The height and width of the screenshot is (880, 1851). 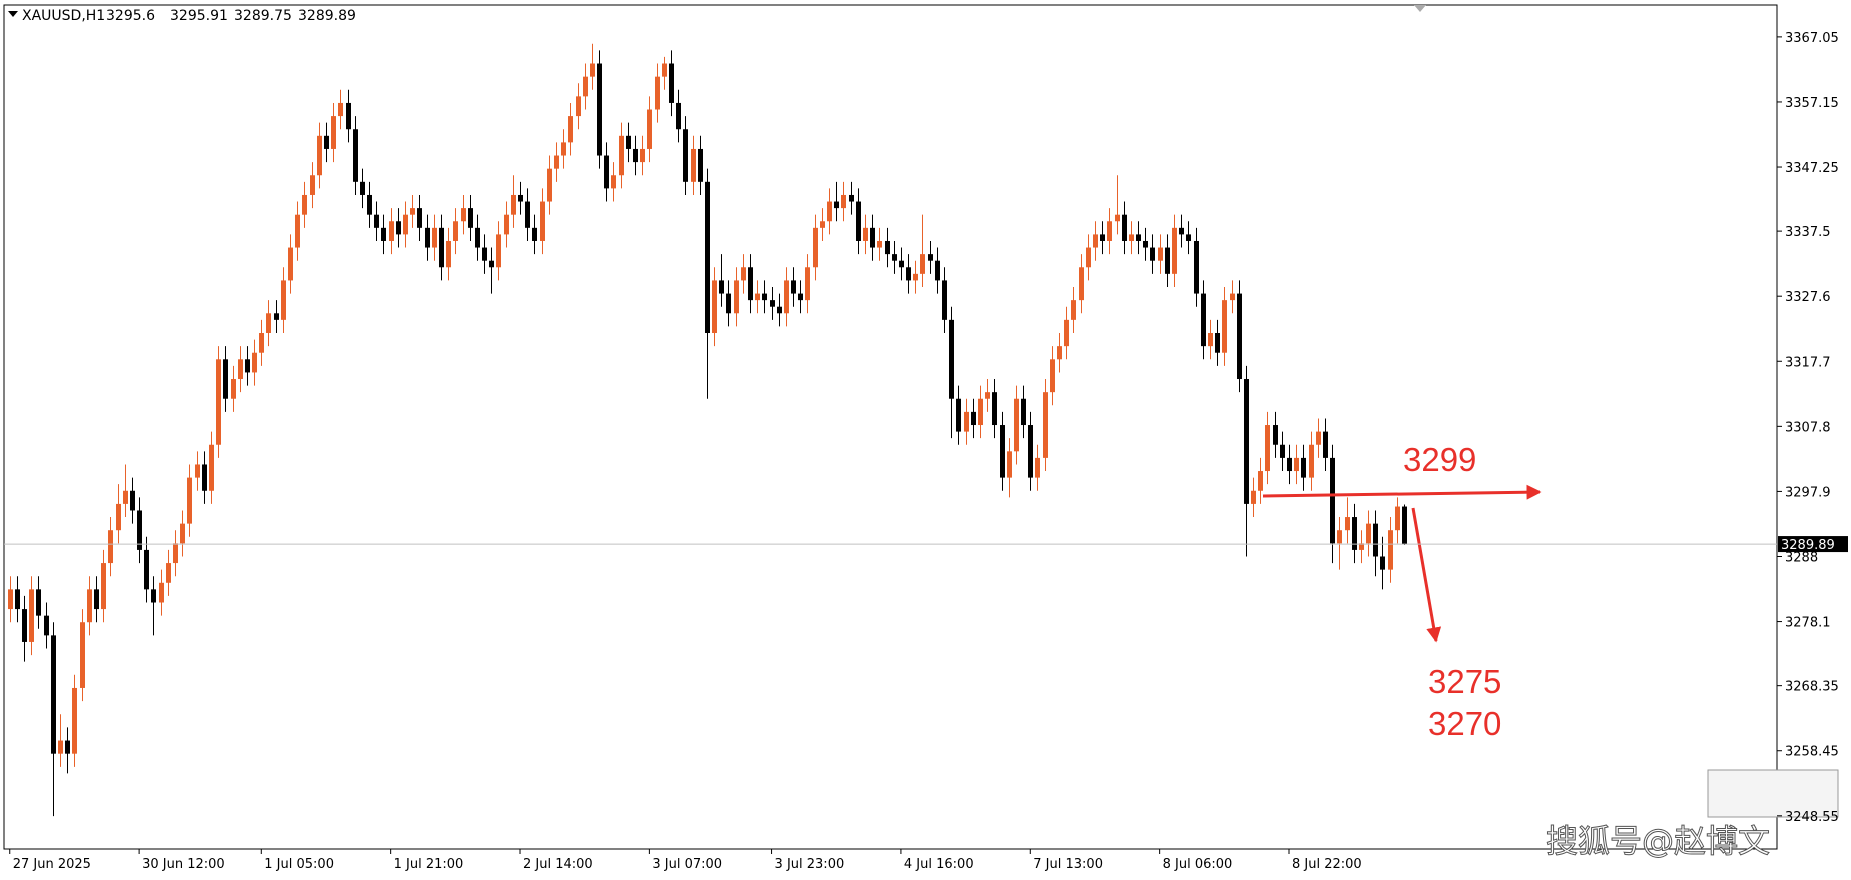 I want to click on y-tick-label: 3367.05, so click(x=1812, y=38).